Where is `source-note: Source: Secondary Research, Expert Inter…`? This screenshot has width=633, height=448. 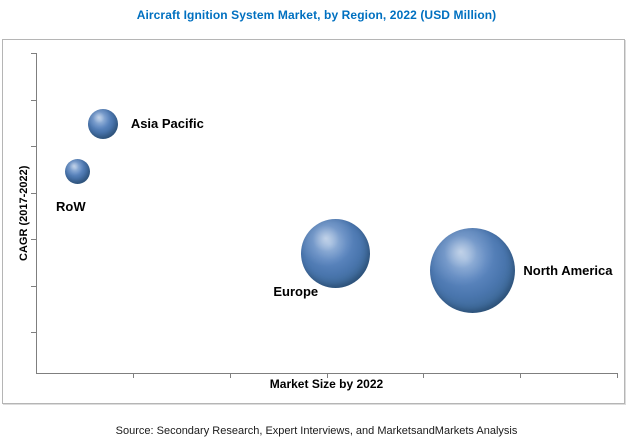 source-note: Source: Secondary Research, Expert Inter… is located at coordinates (316, 431).